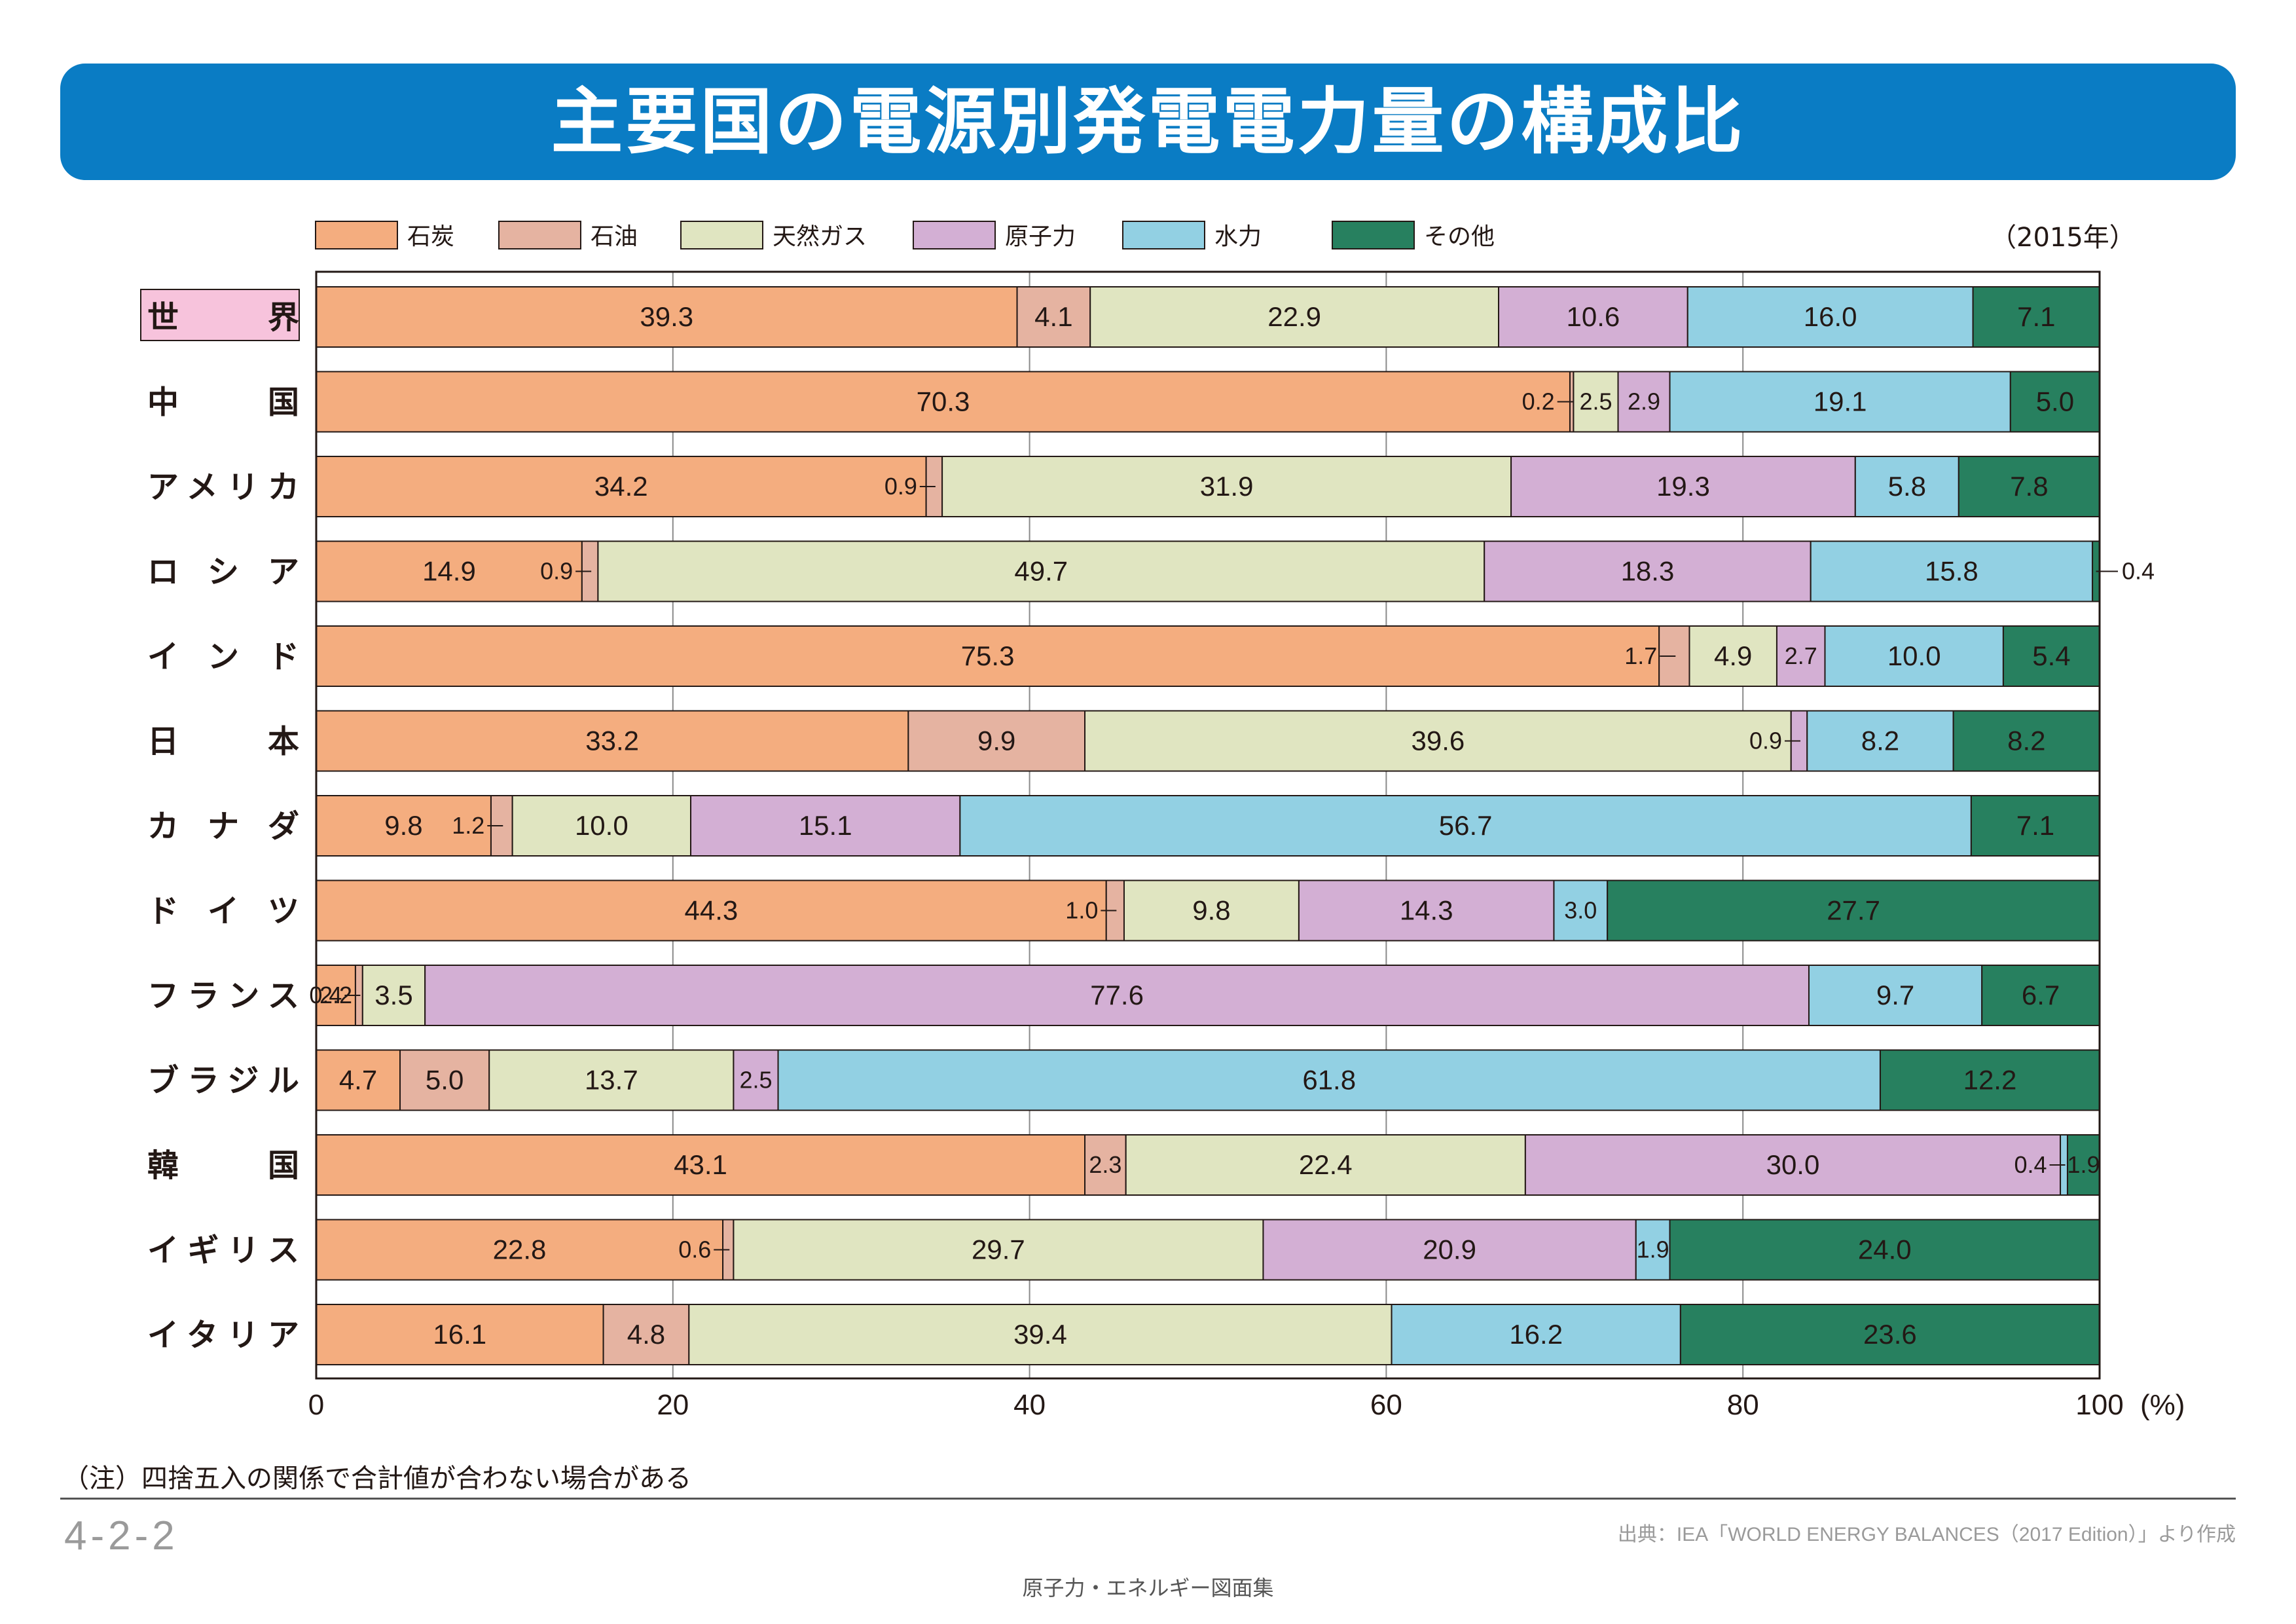 The width and height of the screenshot is (2296, 1624). I want to click on data-label-nuclear-1: 2.9, so click(1644, 401).